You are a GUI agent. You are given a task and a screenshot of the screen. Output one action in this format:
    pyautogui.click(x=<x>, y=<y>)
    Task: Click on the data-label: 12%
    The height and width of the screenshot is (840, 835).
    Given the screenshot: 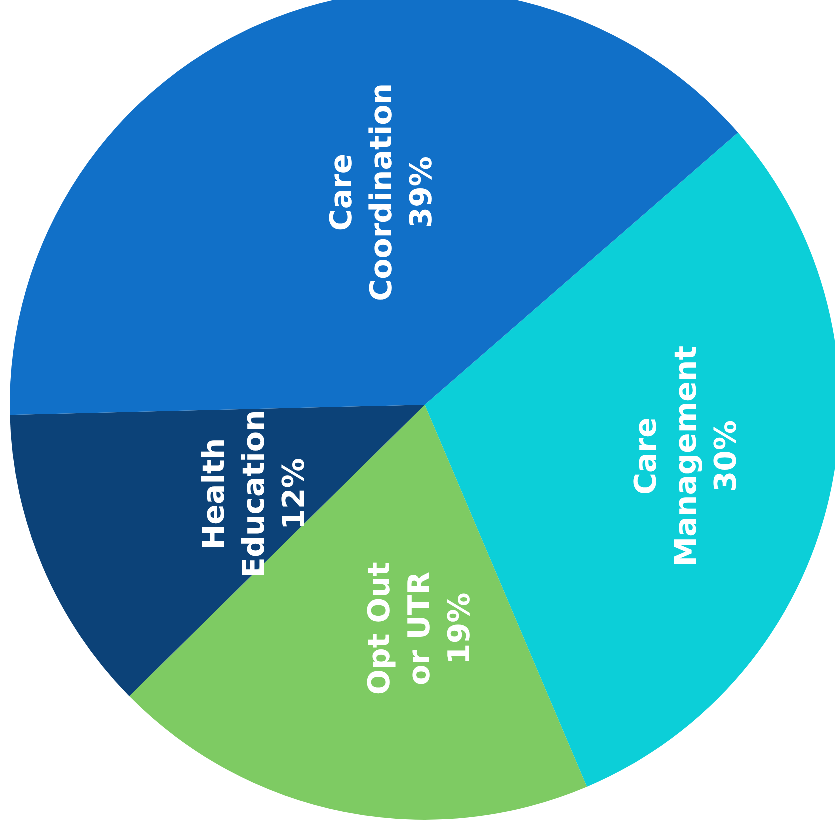 What is the action you would take?
    pyautogui.click(x=294, y=494)
    